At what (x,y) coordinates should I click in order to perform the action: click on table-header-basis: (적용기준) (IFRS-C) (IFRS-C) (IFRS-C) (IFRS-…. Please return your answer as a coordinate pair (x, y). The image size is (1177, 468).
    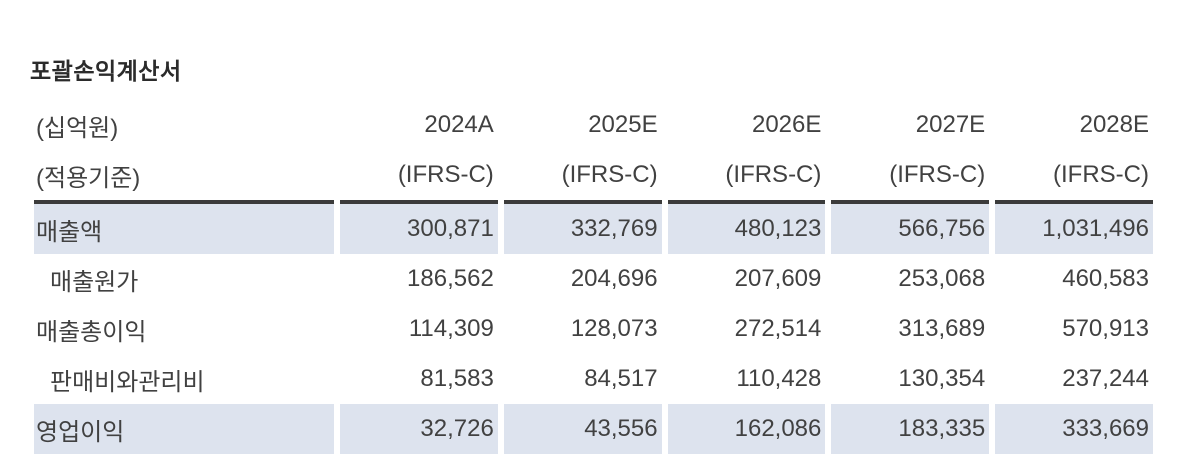
    Looking at the image, I should click on (593, 175).